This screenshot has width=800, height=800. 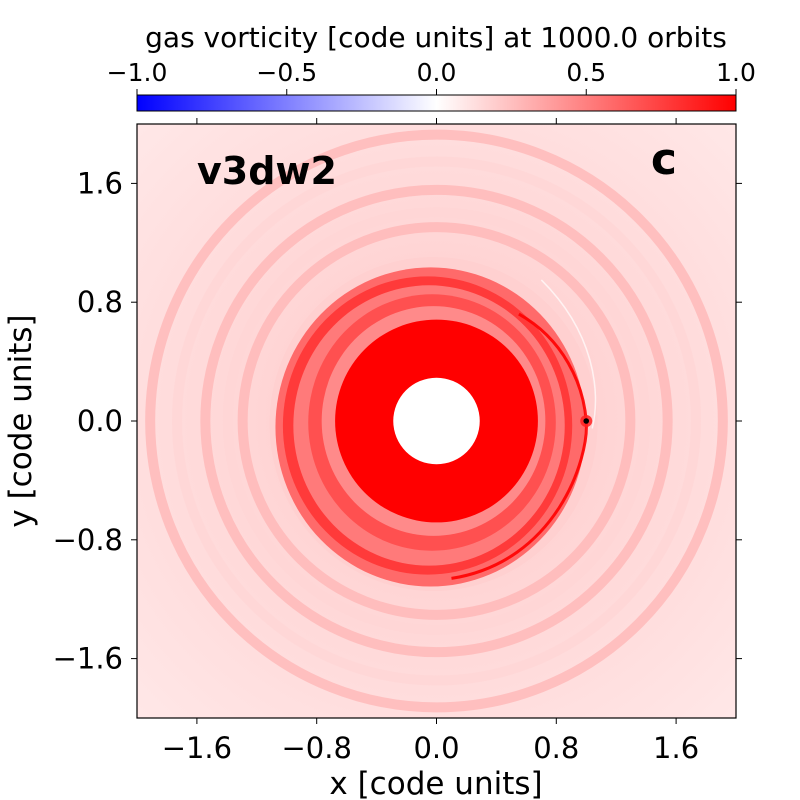 What do you see at coordinates (676, 748) in the screenshot?
I see `x-tick-label: 1.6` at bounding box center [676, 748].